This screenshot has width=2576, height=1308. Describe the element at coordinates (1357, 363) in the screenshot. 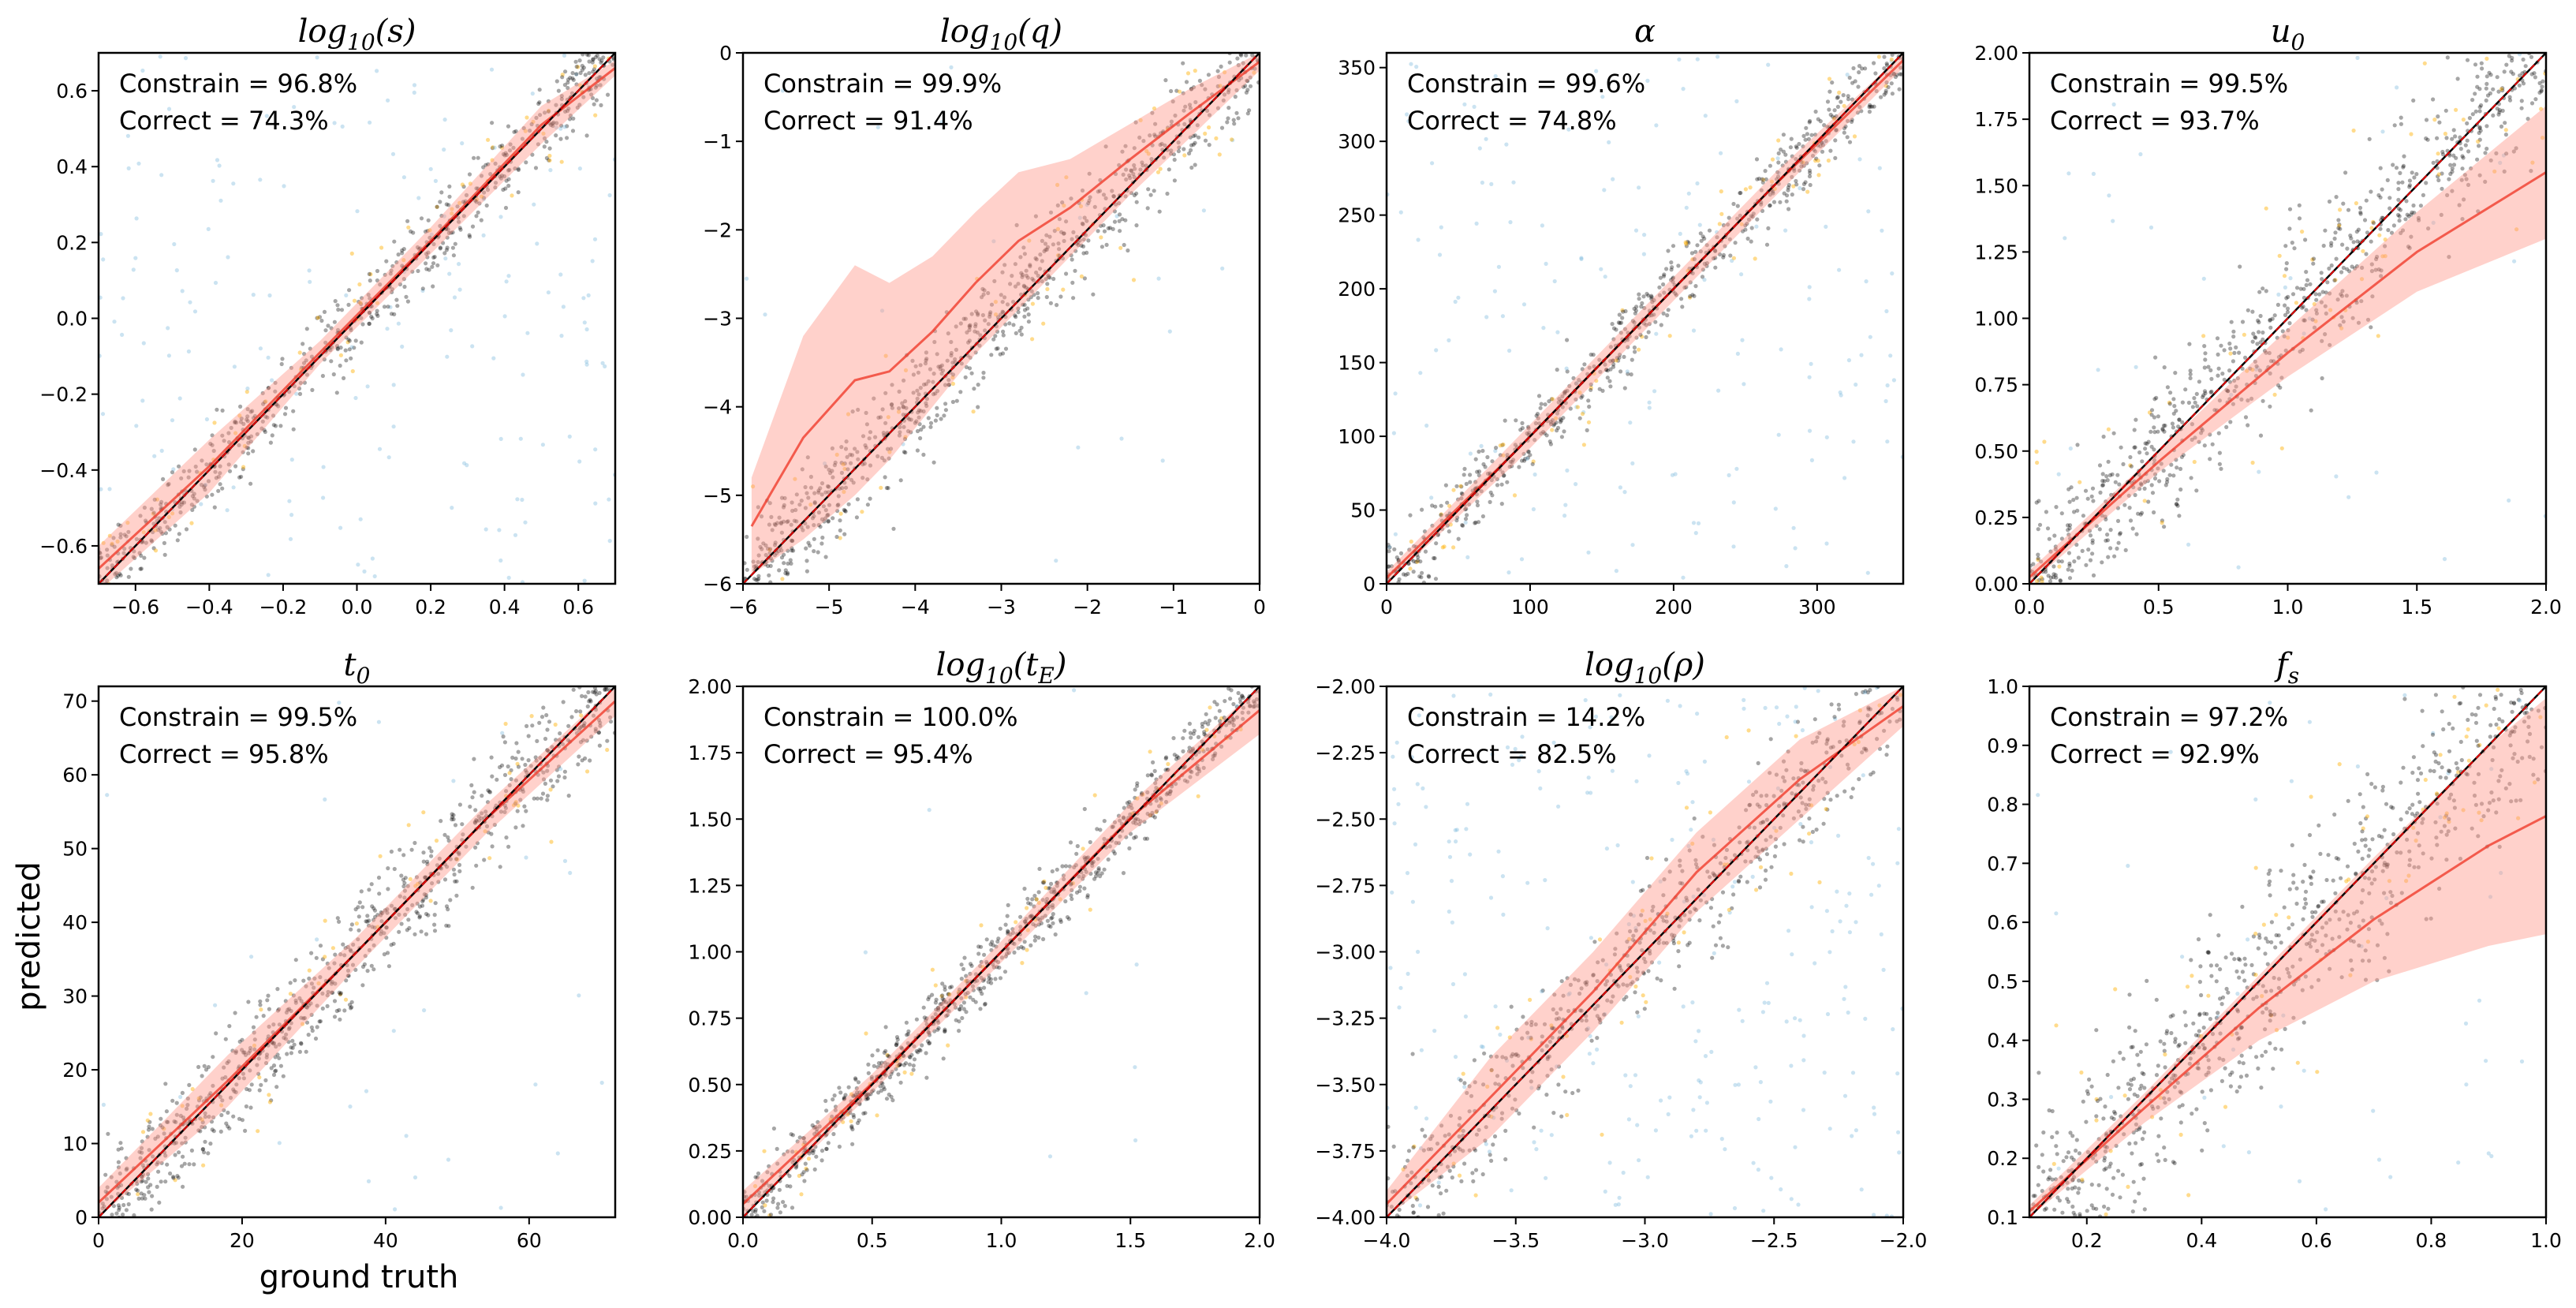

I see `y-tick-label: 150` at that location.